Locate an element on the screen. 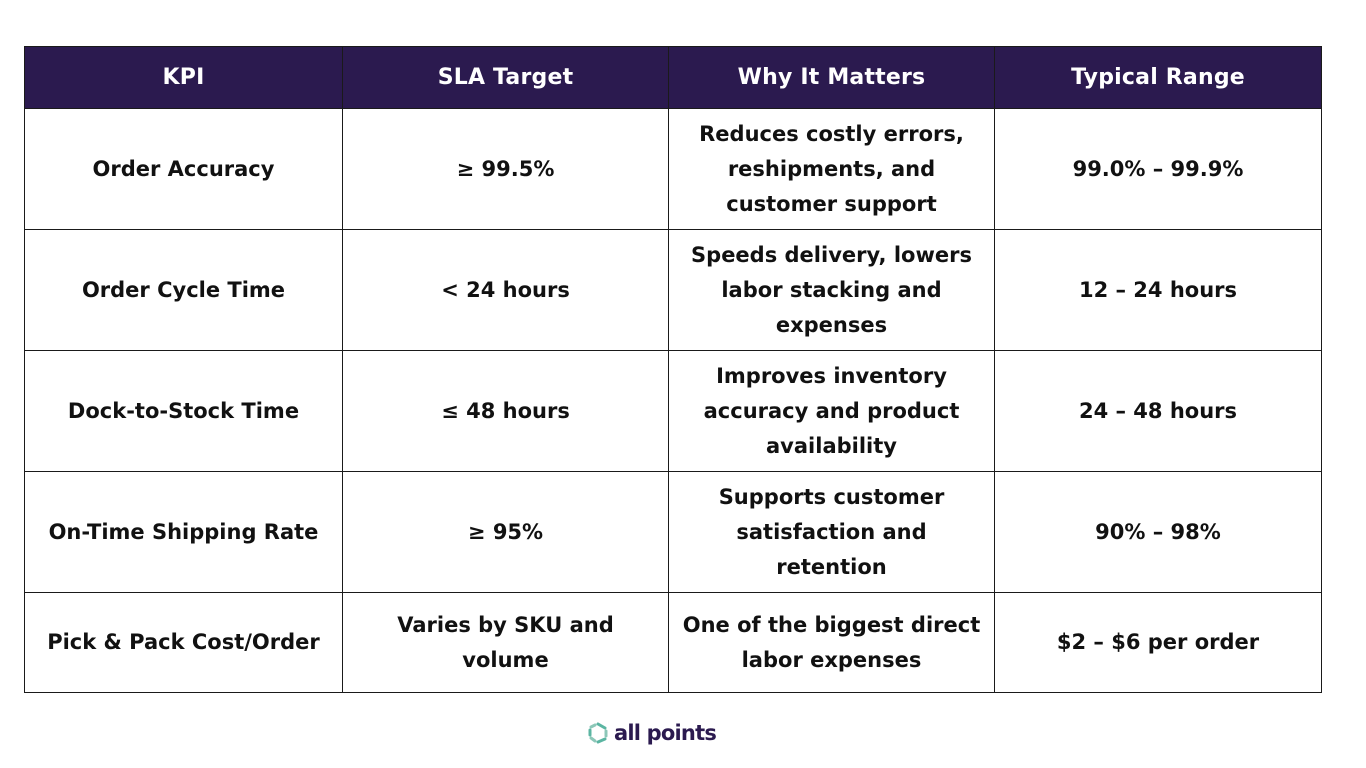  cell-typical-range: 90% – 98% is located at coordinates (1158, 532).